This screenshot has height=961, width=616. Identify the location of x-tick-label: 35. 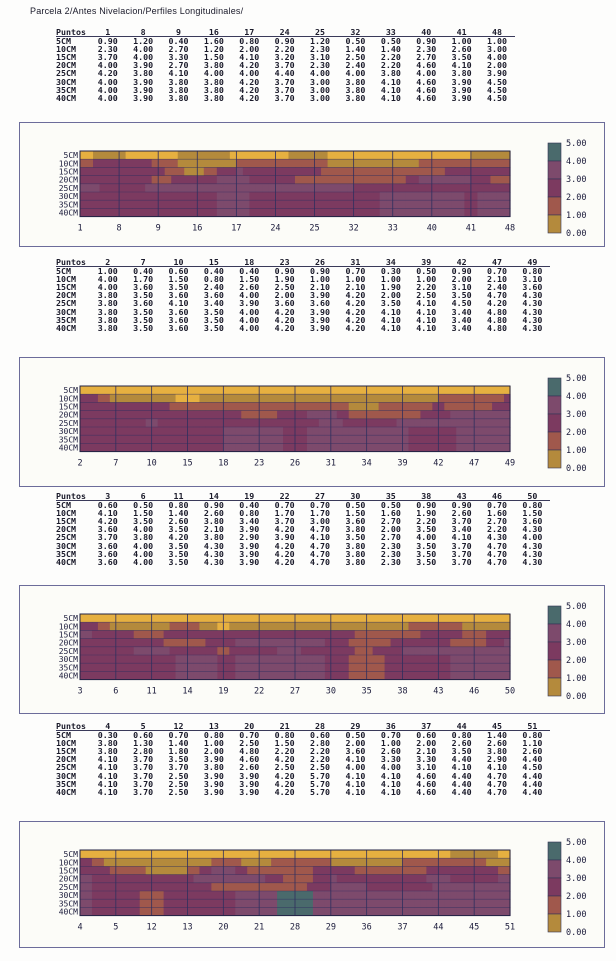
(367, 692).